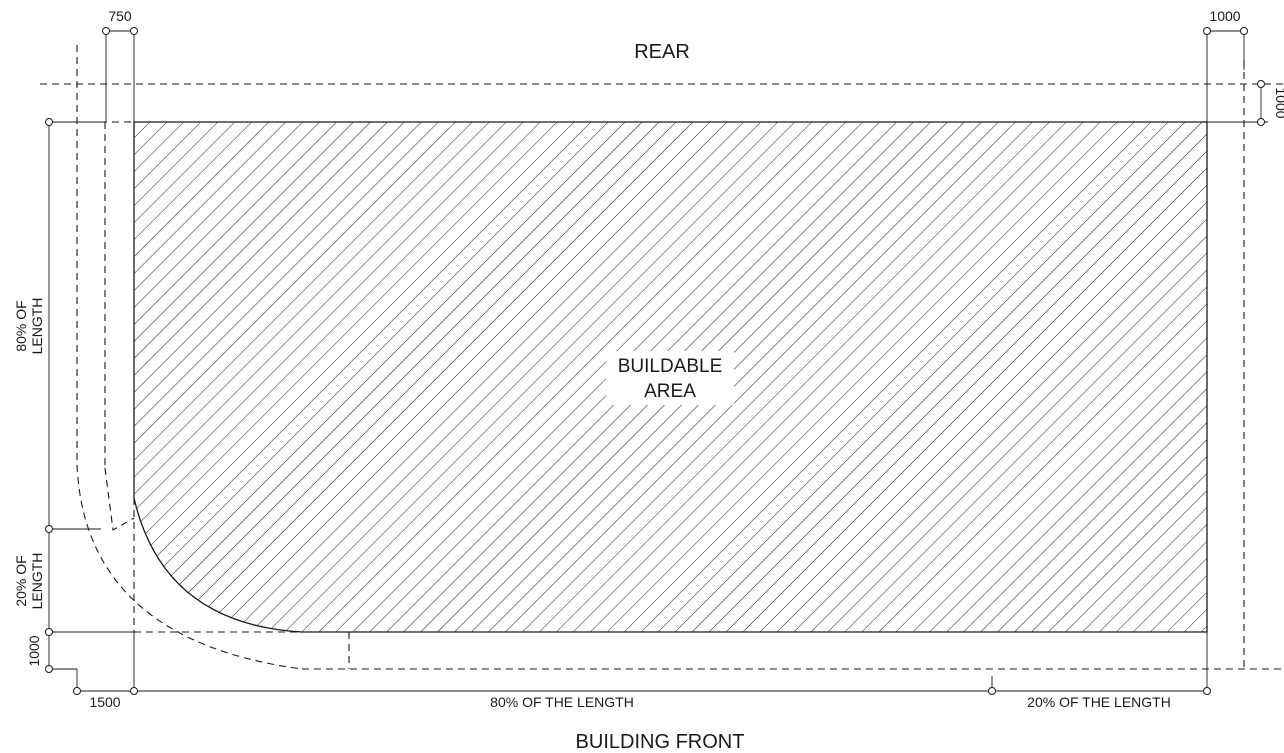 This screenshot has height=753, width=1284. Describe the element at coordinates (21, 325) in the screenshot. I see `dim-left-80-label-line1: 80% OF` at that location.